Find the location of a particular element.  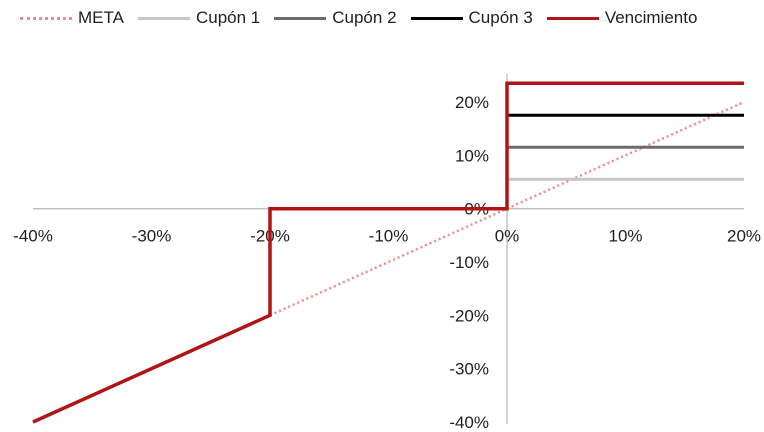

x-tick-label: -10% is located at coordinates (389, 236).